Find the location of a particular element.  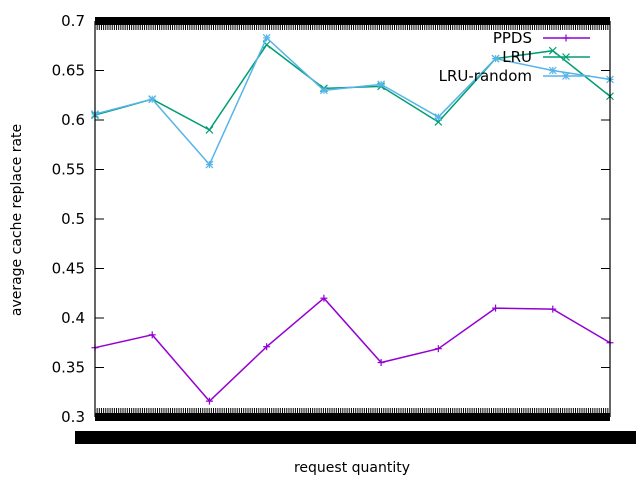

frame-bottom-border is located at coordinates (352, 417).